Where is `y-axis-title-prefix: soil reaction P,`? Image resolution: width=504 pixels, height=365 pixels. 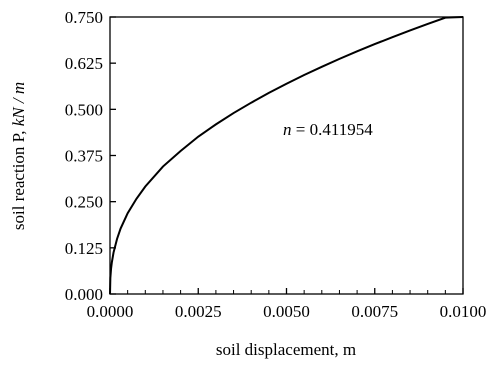 y-axis-title-prefix: soil reaction P, is located at coordinates (18, 178).